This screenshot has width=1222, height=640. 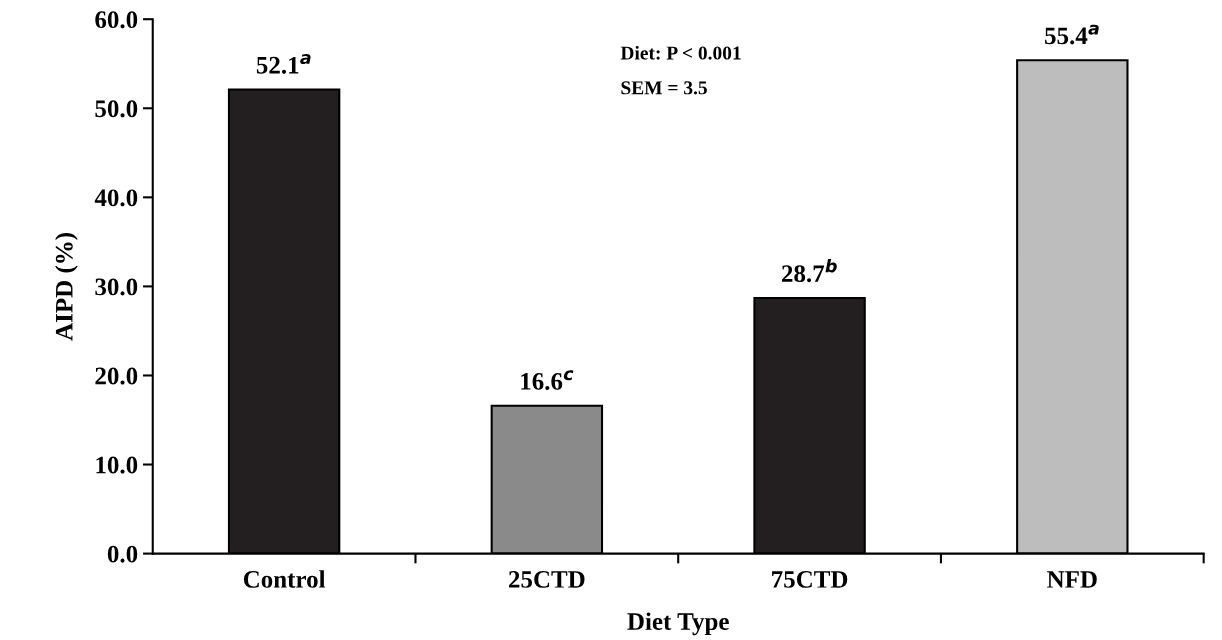 I want to click on y-tick-label: 10.0, so click(x=117, y=465).